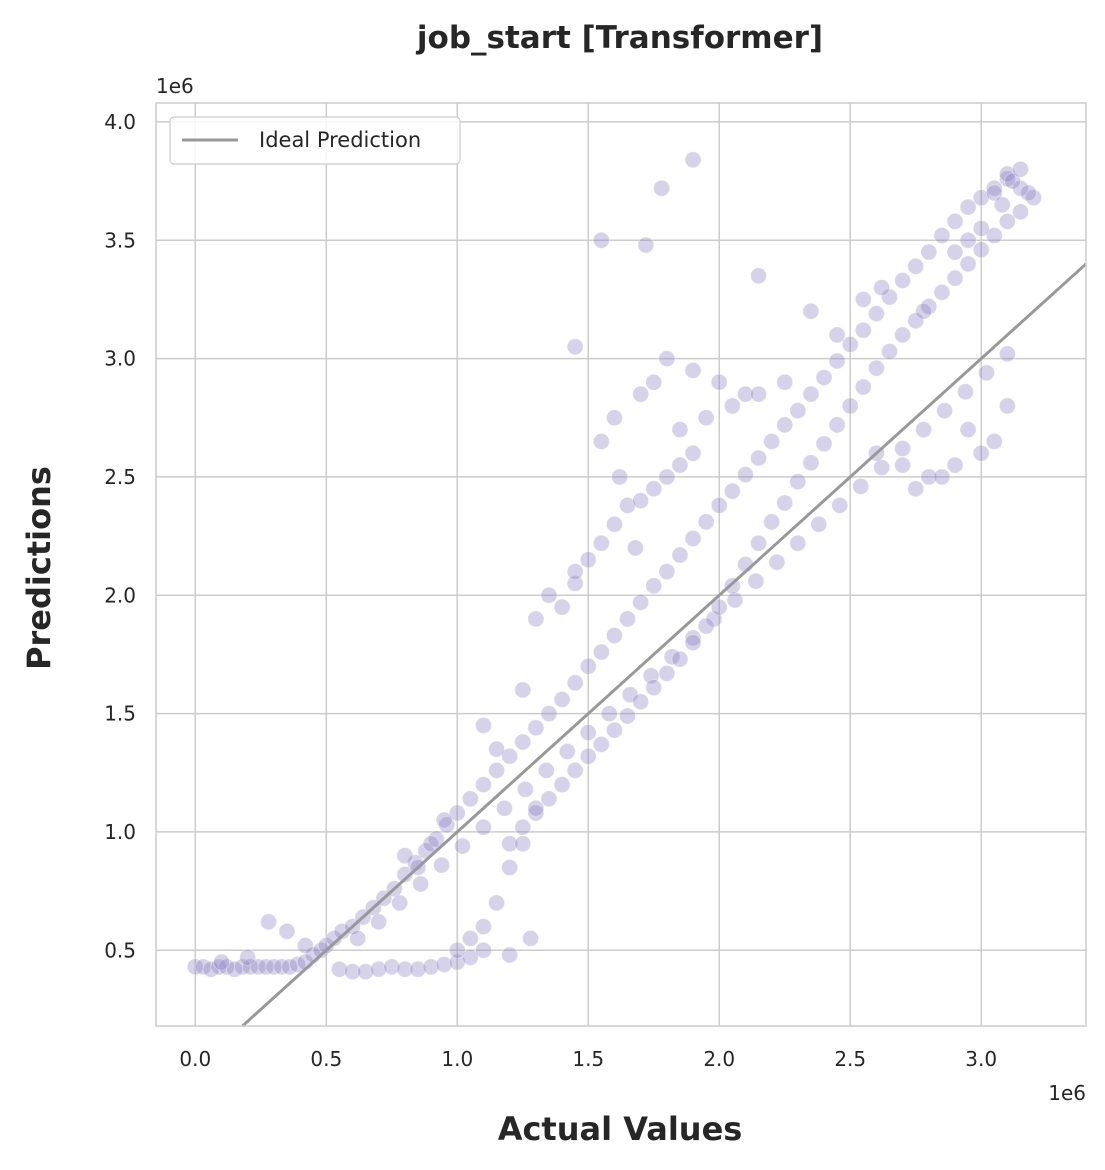 Image resolution: width=1105 pixels, height=1170 pixels. Describe the element at coordinates (719, 1059) in the screenshot. I see `x-tick-label: 2.0` at that location.